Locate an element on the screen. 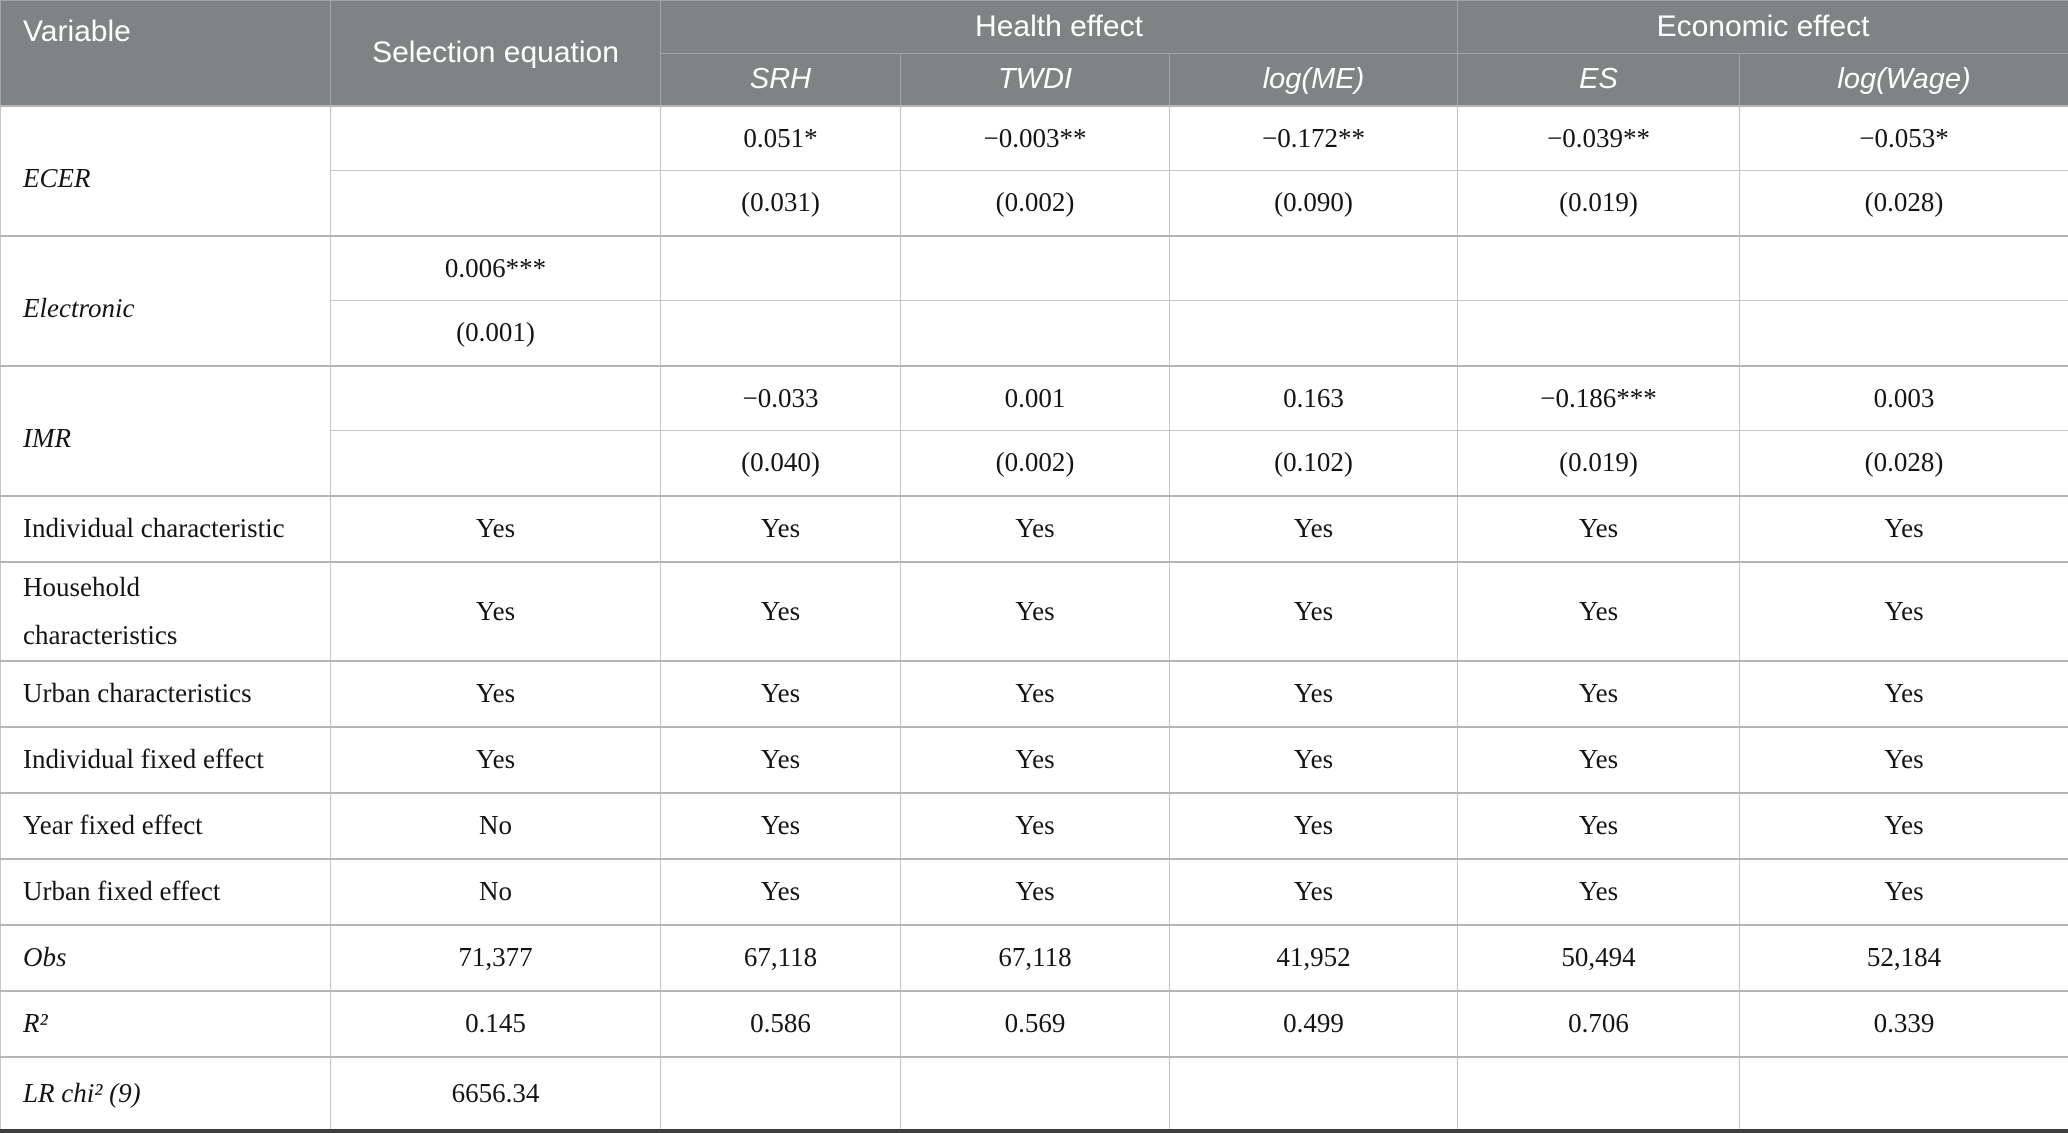 The height and width of the screenshot is (1133, 2068). column-header-srh: SRH is located at coordinates (781, 80).